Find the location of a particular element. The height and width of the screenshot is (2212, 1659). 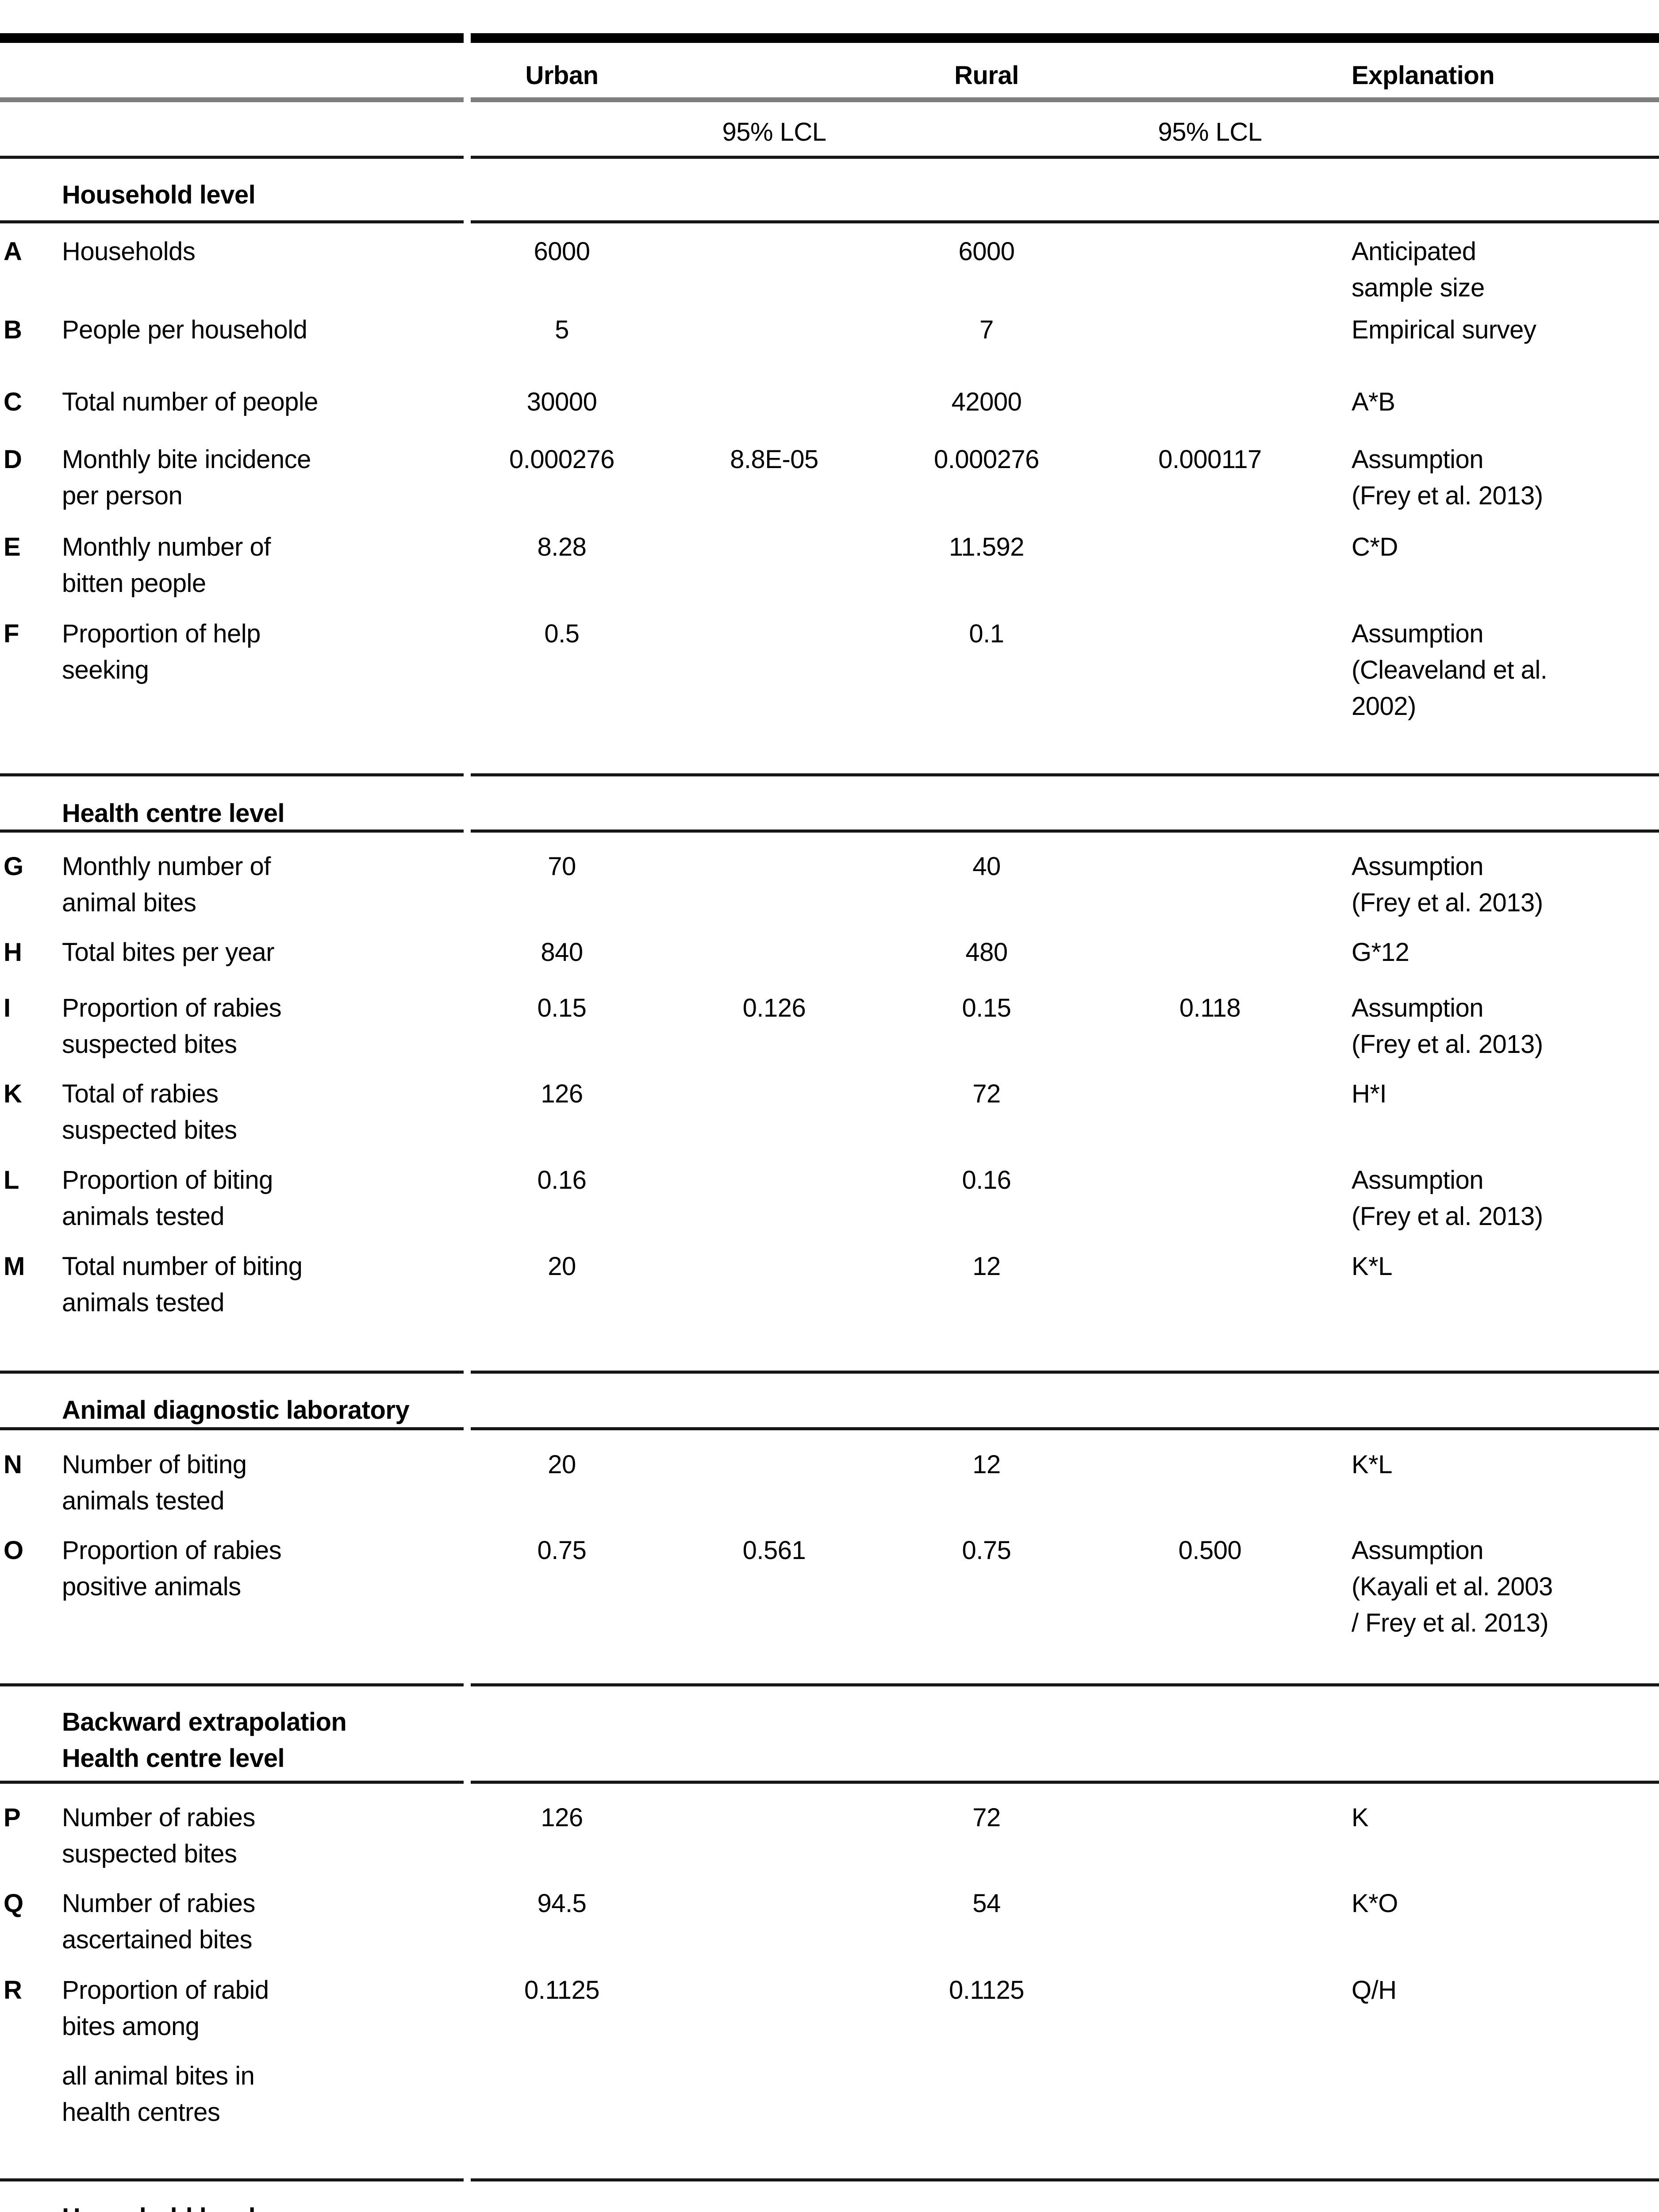

row-description: Proportion of rabid bites among is located at coordinates (166, 2008).